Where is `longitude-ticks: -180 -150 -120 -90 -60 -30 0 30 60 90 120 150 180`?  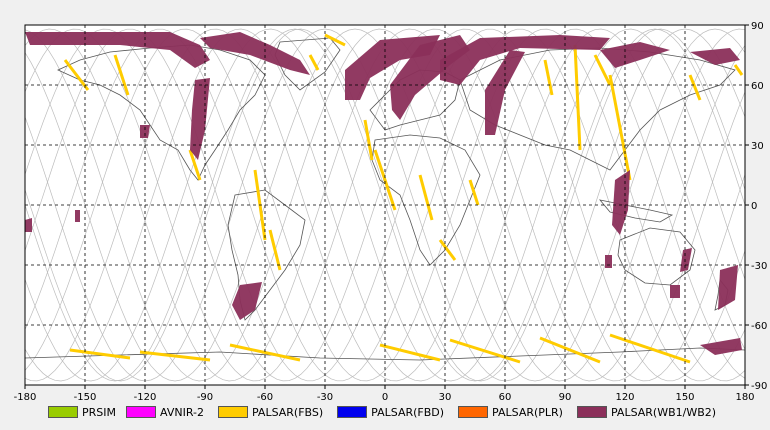 longitude-ticks: -180 -150 -120 -90 -60 -30 0 30 60 90 120 150 180 is located at coordinates (384, 394).